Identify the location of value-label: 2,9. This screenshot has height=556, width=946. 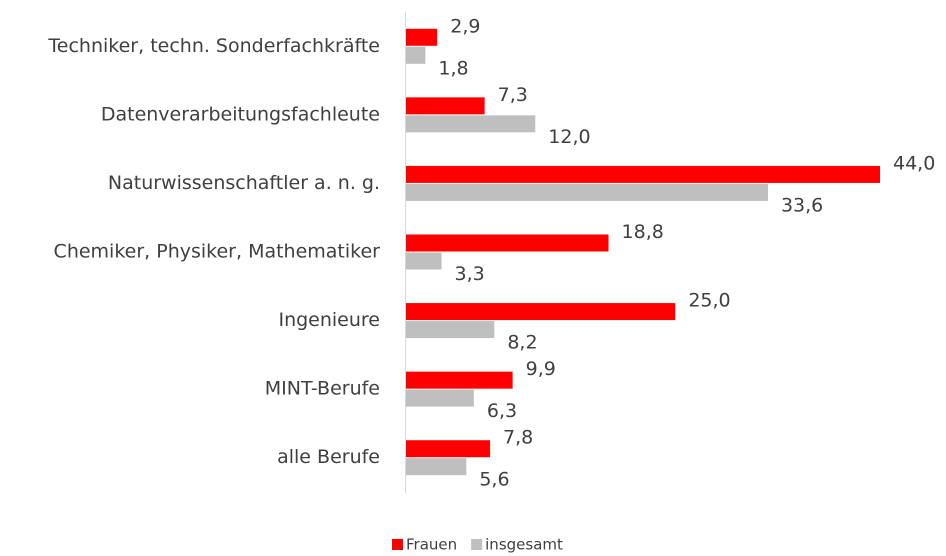
(465, 26).